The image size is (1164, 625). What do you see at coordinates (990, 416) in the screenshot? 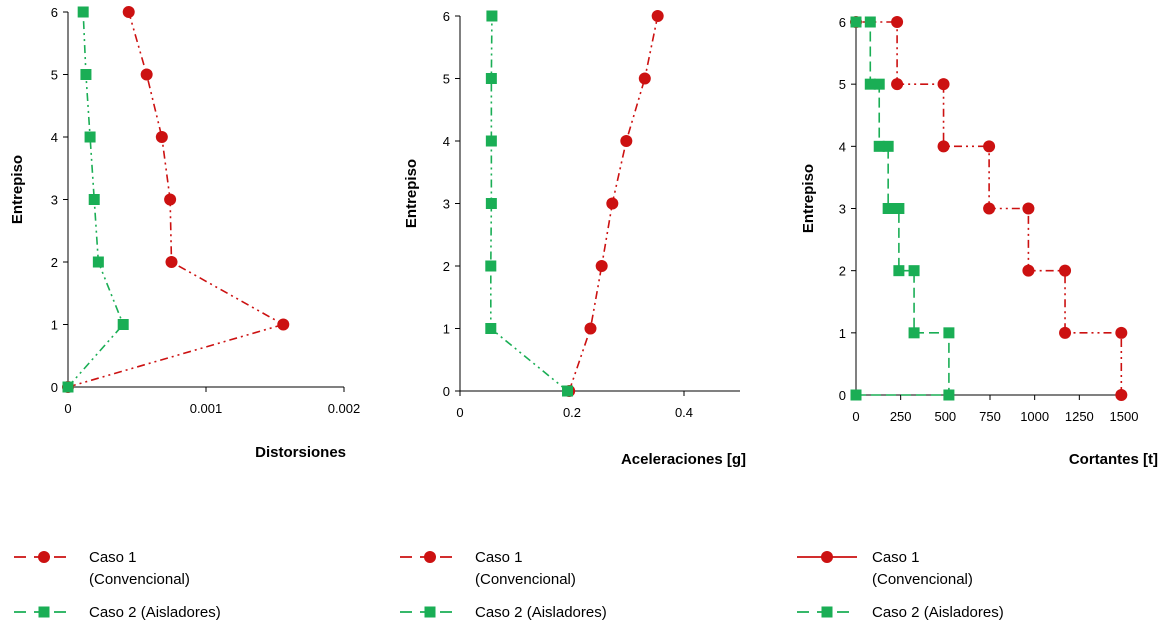
I see `x-tick-label: 750` at bounding box center [990, 416].